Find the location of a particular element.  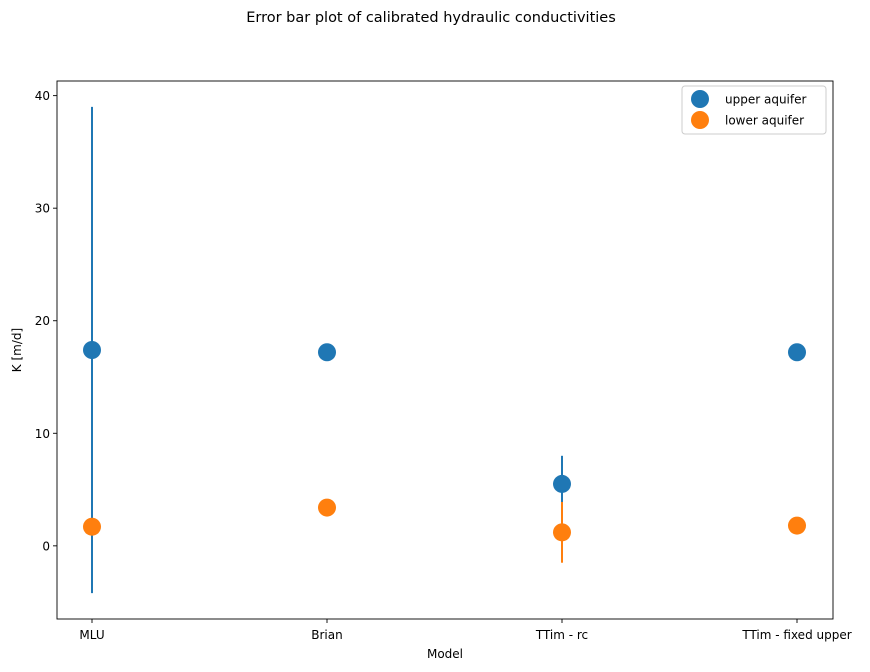

legend-marker-upper-aquifer is located at coordinates (700, 99).